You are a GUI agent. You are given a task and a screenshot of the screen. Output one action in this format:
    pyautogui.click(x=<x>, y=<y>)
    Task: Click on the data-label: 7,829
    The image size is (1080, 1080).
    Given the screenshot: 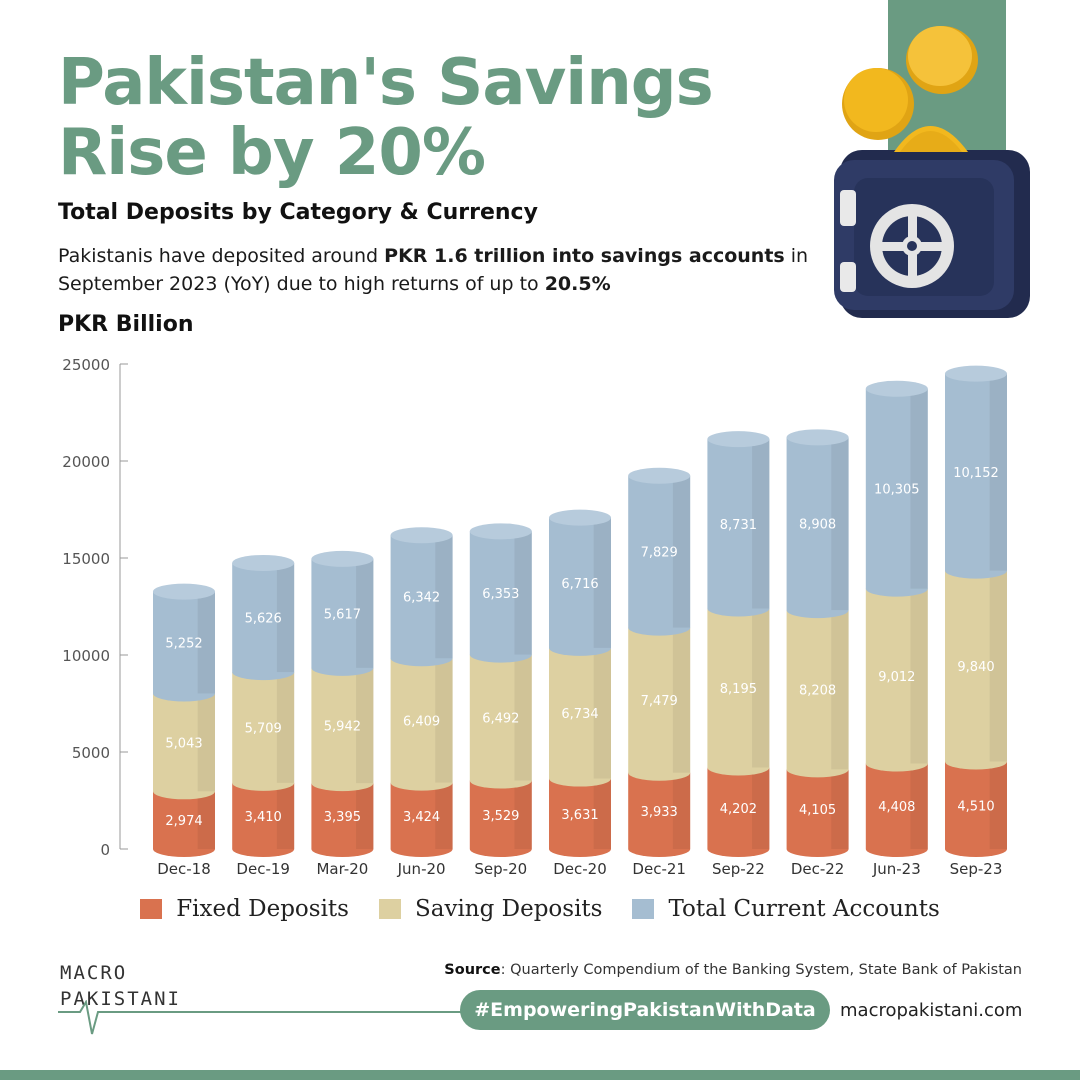 What is the action you would take?
    pyautogui.click(x=659, y=553)
    